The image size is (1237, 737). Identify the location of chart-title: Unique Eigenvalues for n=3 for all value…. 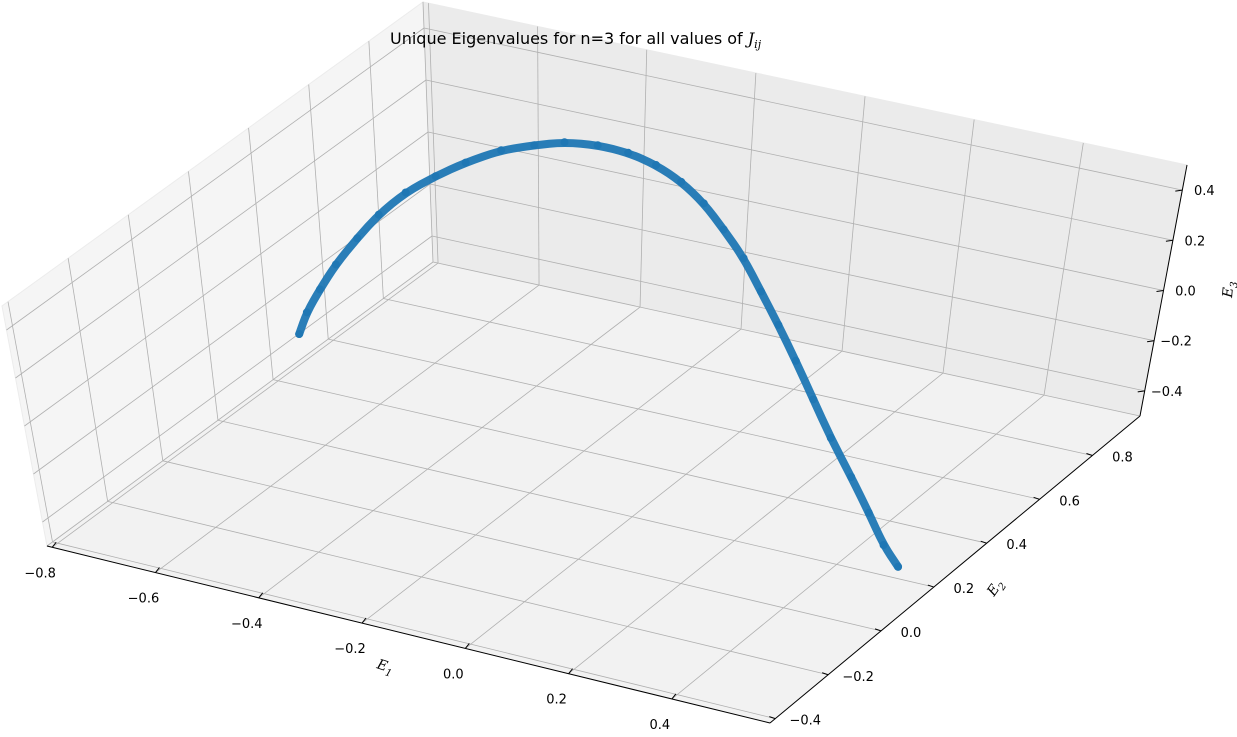
(576, 40).